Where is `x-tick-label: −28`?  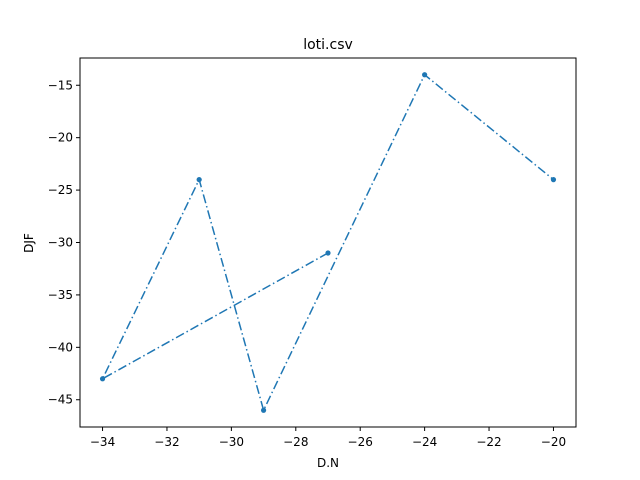 x-tick-label: −28 is located at coordinates (295, 442).